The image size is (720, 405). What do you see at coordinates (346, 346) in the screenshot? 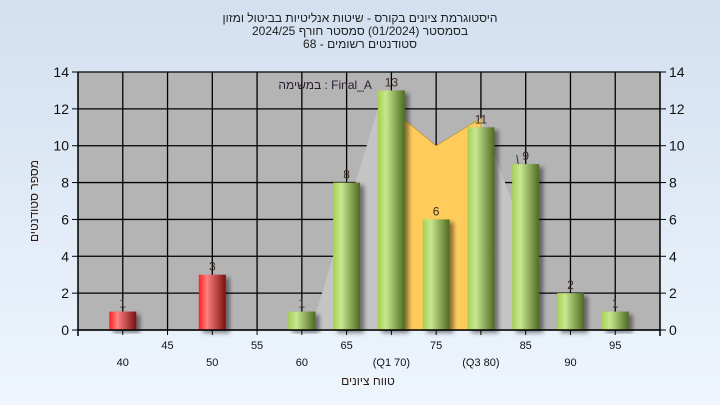
I see `x-tick-label: 65` at bounding box center [346, 346].